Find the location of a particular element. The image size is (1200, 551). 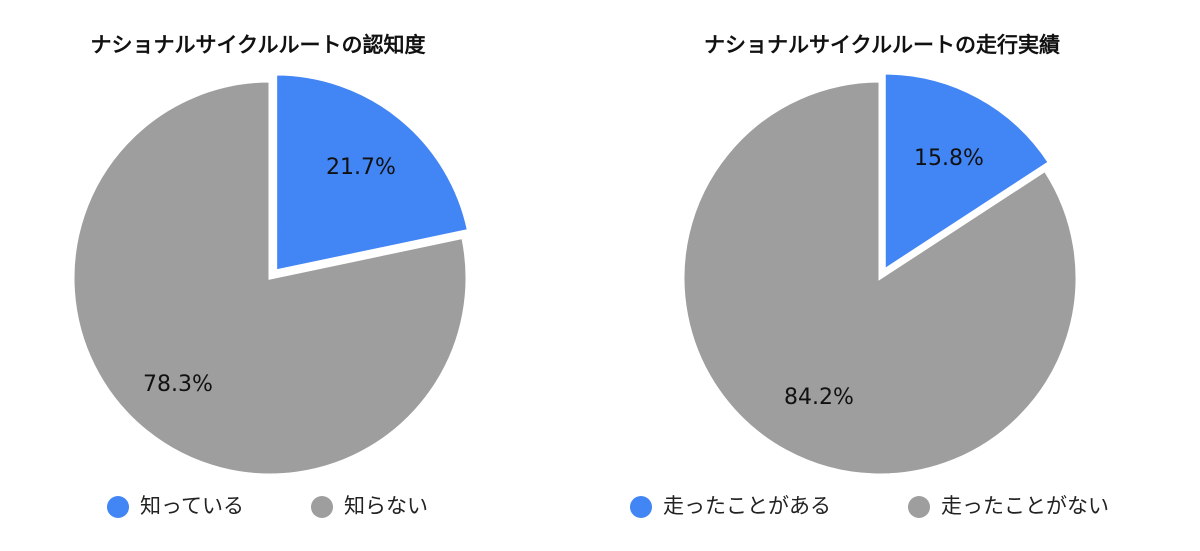

legend-label: 知っている is located at coordinates (192, 506).